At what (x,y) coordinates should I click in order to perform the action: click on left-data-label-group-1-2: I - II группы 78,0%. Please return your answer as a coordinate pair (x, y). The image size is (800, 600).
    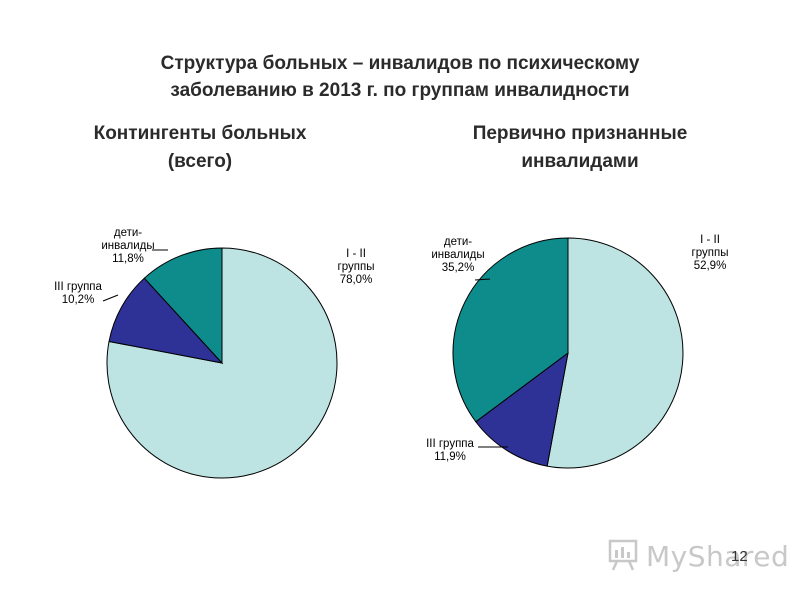
    Looking at the image, I should click on (356, 267).